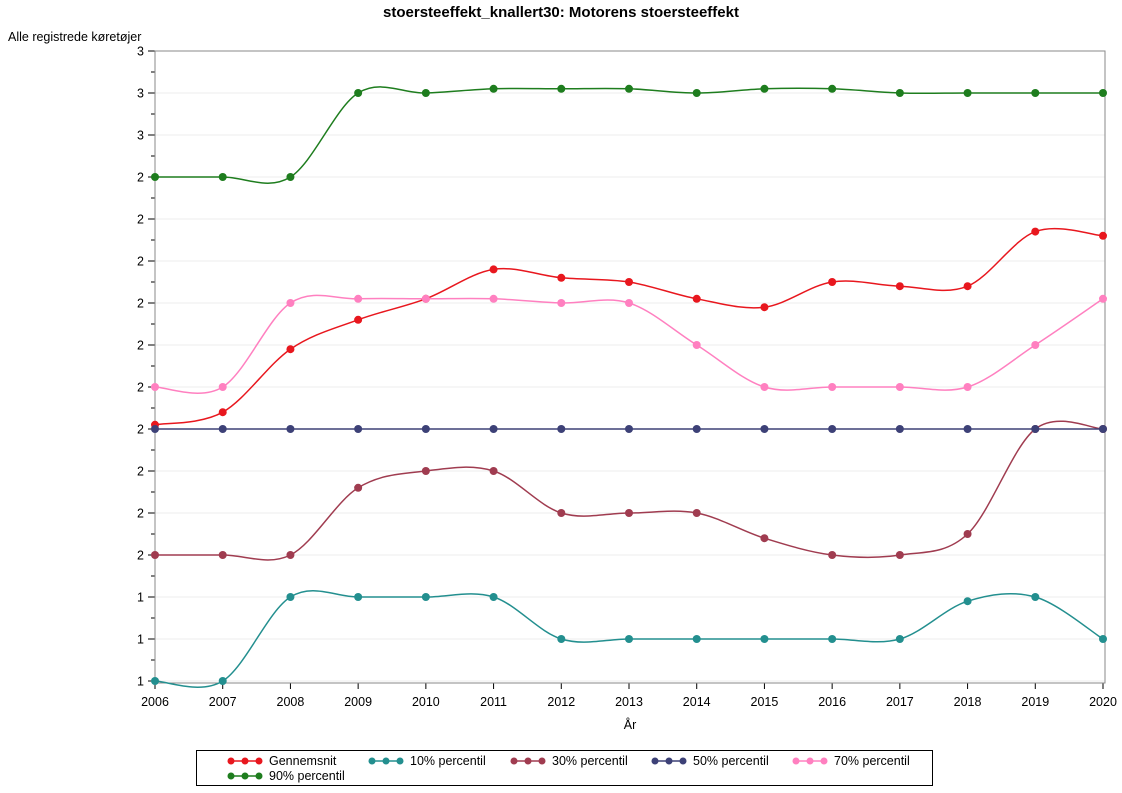  What do you see at coordinates (697, 702) in the screenshot?
I see `x-tick-label: 2014` at bounding box center [697, 702].